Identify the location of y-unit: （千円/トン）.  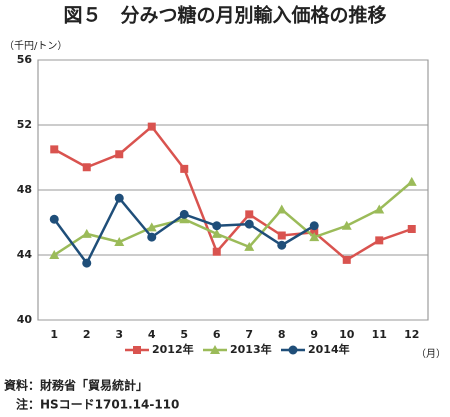
(35, 46).